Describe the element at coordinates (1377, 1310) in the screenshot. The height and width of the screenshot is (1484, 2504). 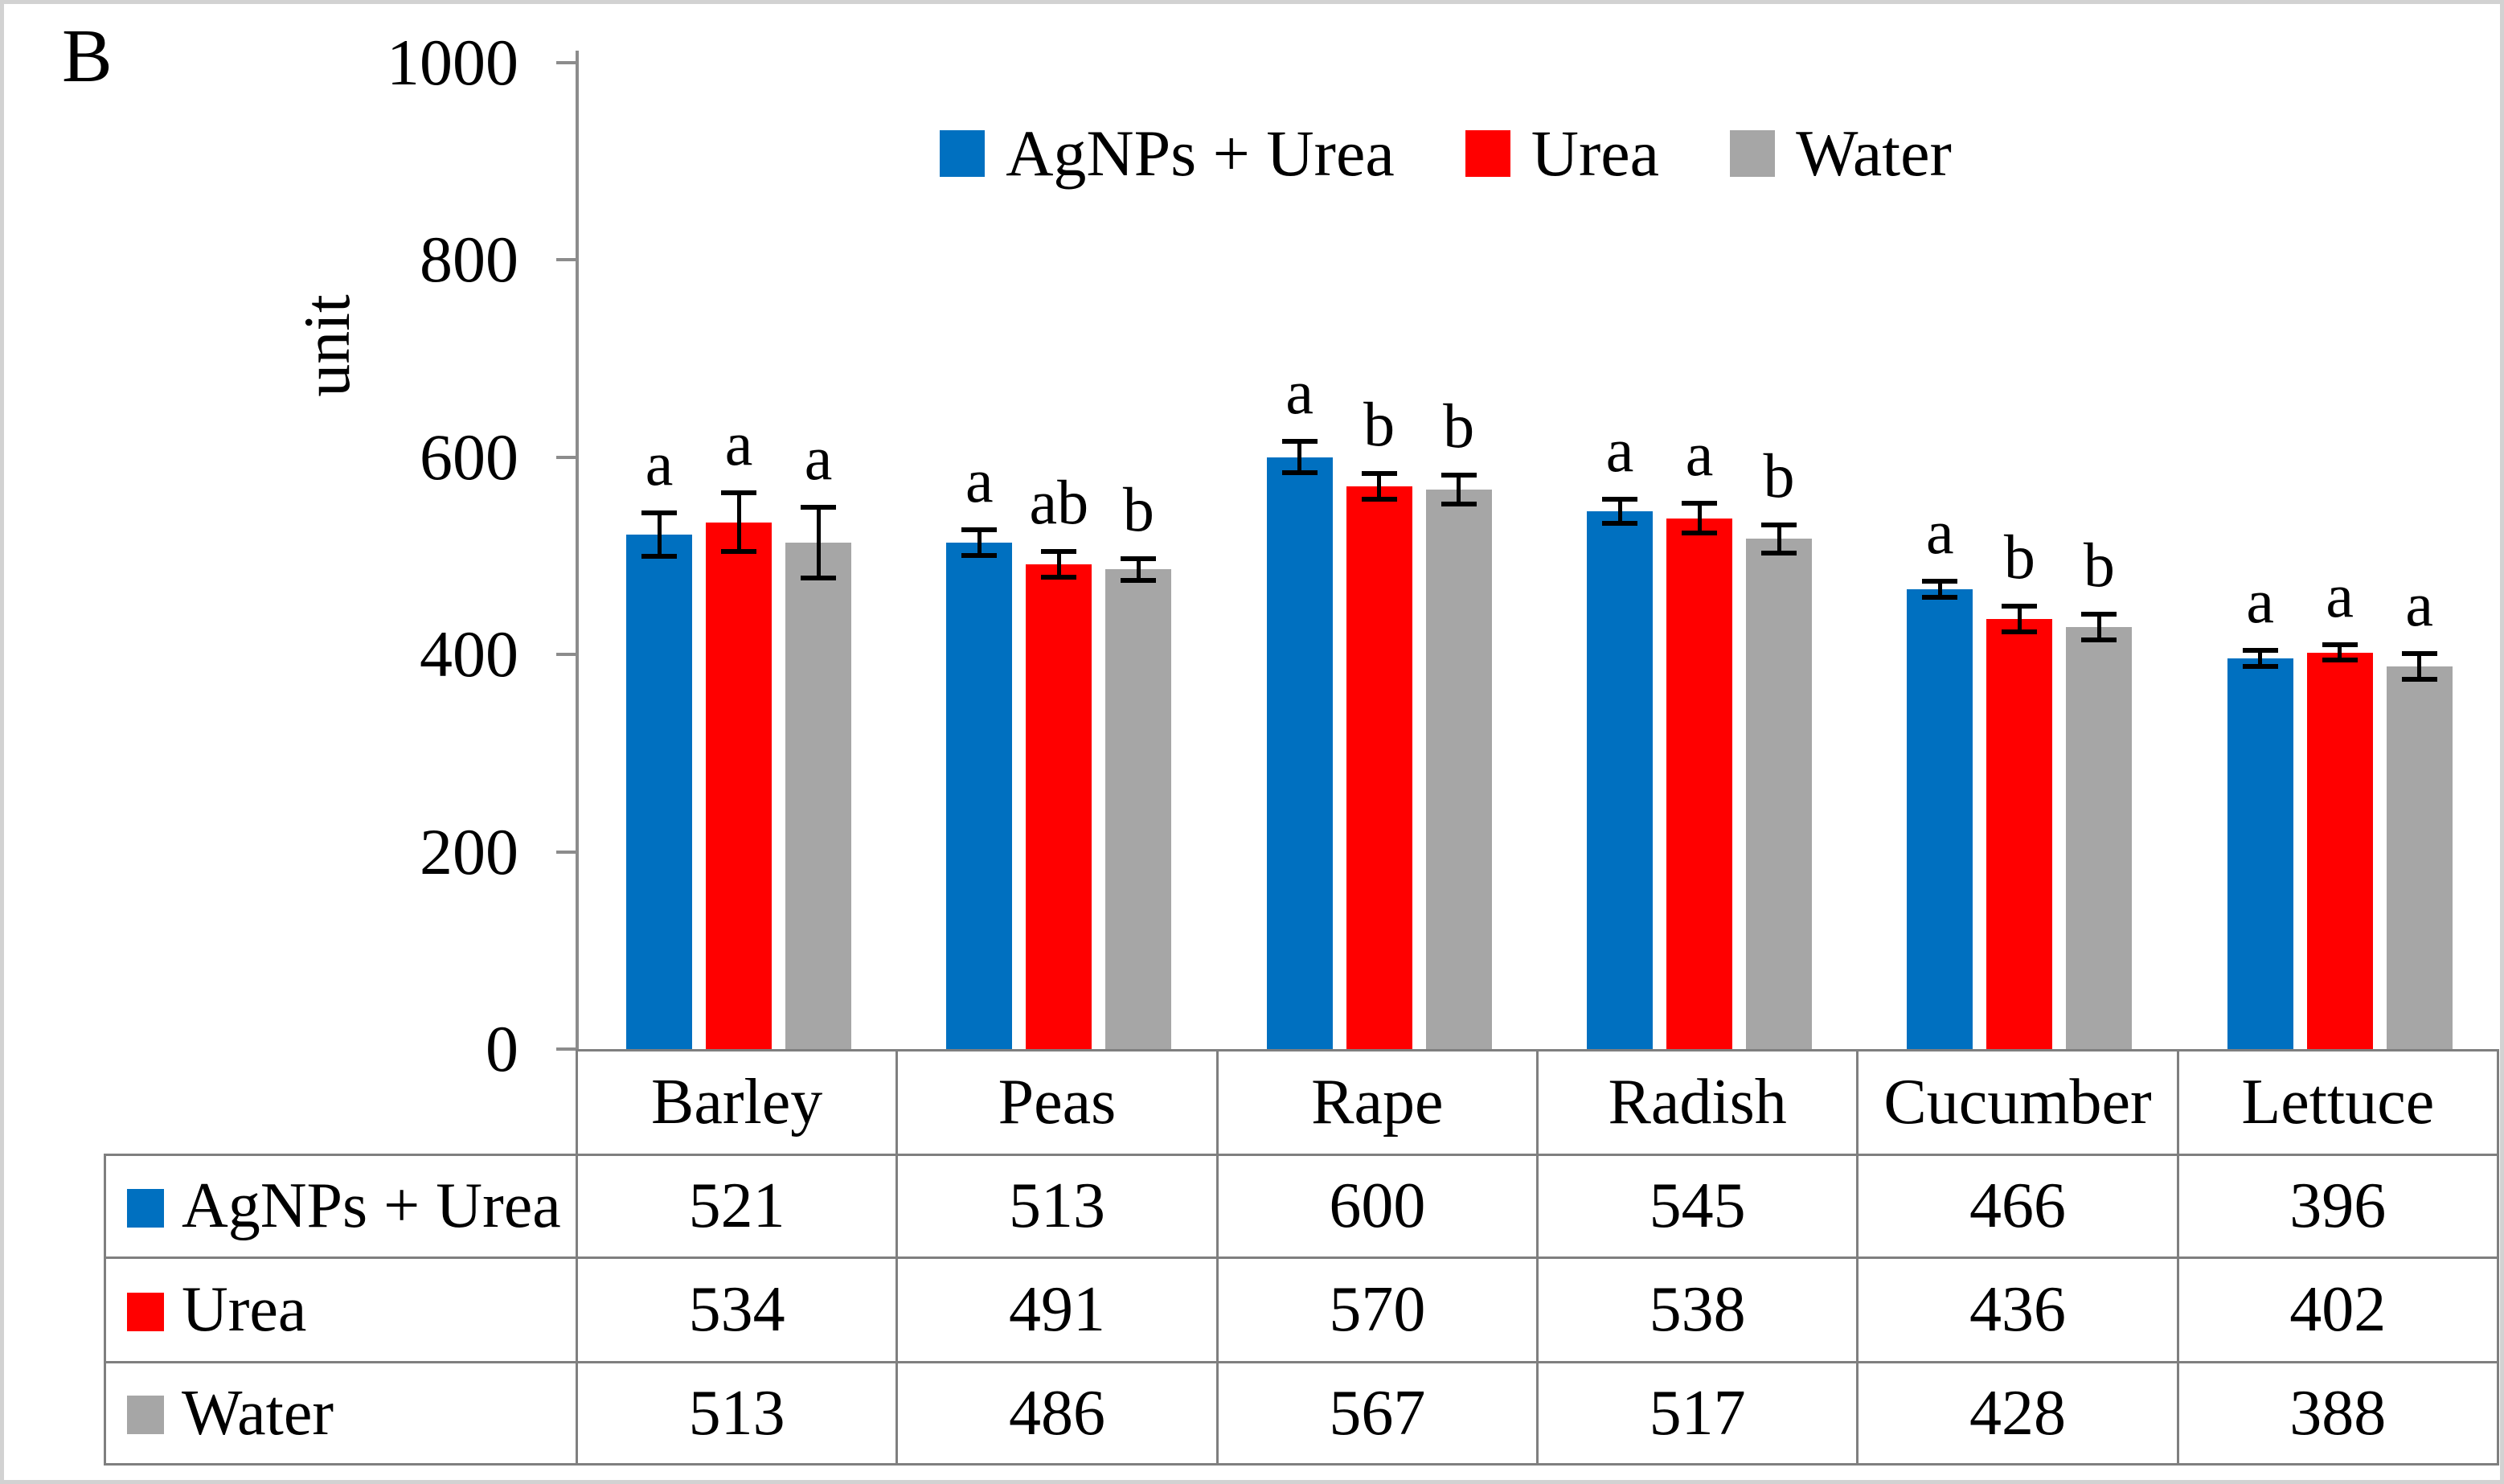
I see `table-value-rape-urea: 570` at that location.